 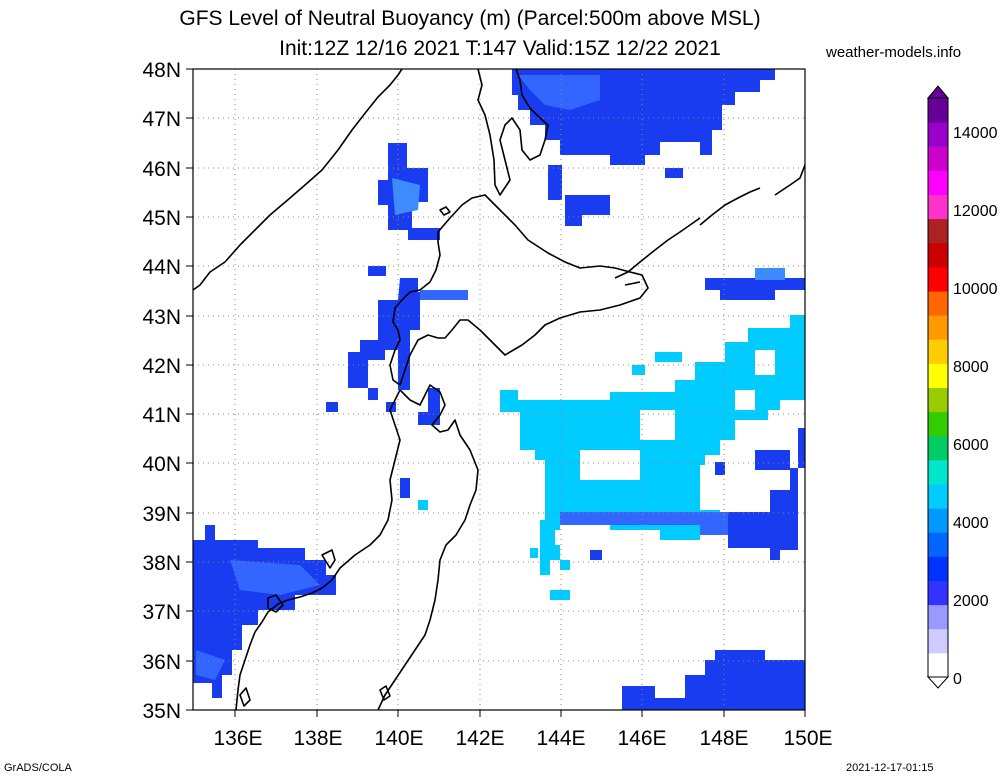 What do you see at coordinates (894, 52) in the screenshot?
I see `site-credit: weather-models.info` at bounding box center [894, 52].